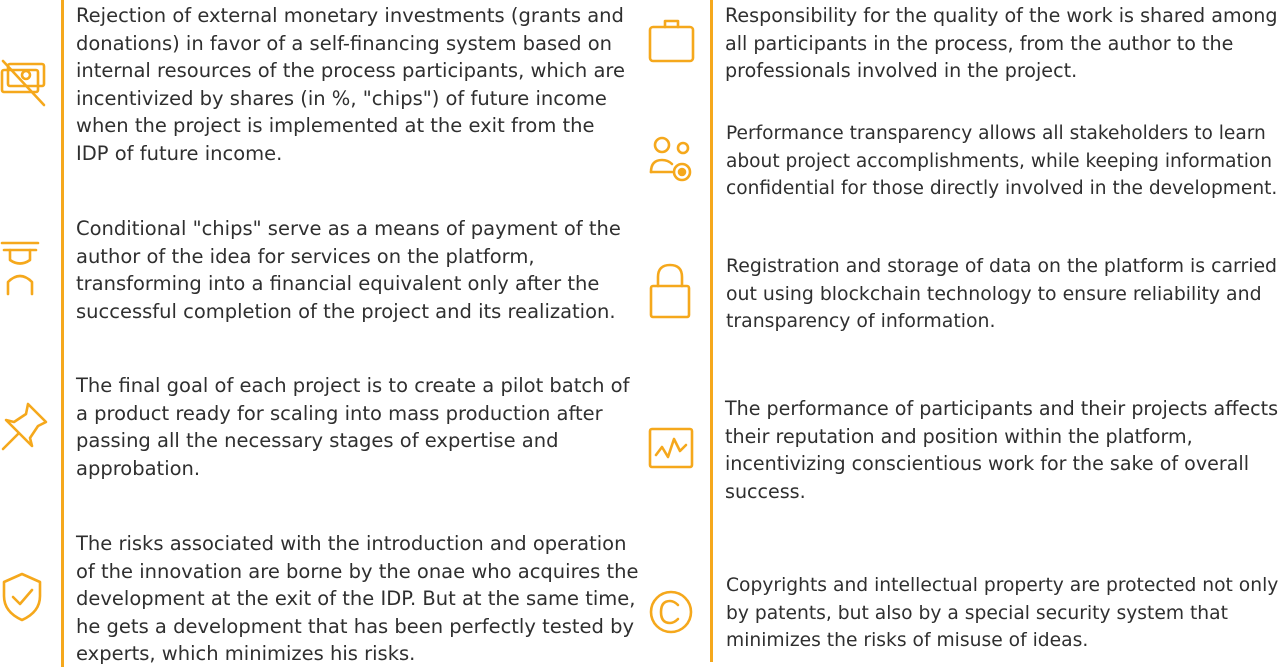 The height and width of the screenshot is (668, 1280). Describe the element at coordinates (21, 268) in the screenshot. I see `exchange-icon` at that location.